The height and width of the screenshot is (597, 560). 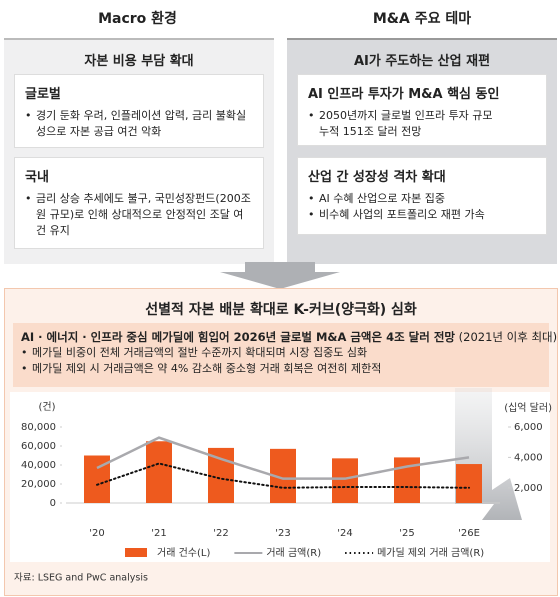 I want to click on y2-axis-label: (십억 달러), so click(x=528, y=408).